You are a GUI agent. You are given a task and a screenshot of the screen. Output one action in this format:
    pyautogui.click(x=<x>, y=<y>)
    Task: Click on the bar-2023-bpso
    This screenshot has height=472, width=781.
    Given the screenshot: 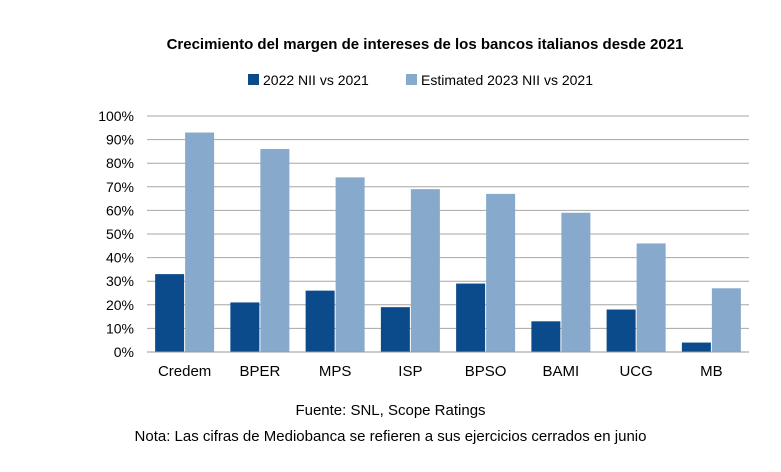 What is the action you would take?
    pyautogui.click(x=501, y=272)
    